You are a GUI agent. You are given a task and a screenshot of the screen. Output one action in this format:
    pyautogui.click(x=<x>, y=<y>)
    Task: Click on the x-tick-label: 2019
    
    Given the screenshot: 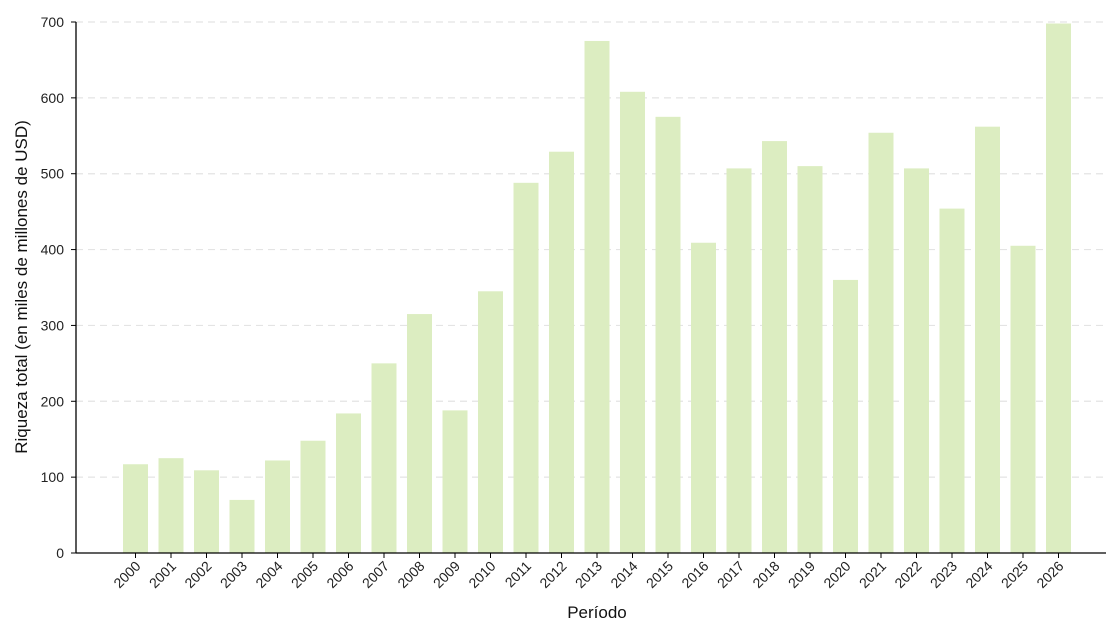 What is the action you would take?
    pyautogui.click(x=801, y=574)
    